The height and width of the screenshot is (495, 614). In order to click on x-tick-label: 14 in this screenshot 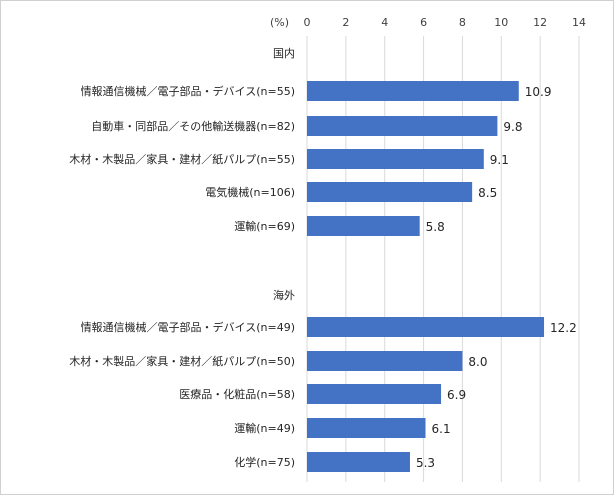, I will do `click(579, 22)`.